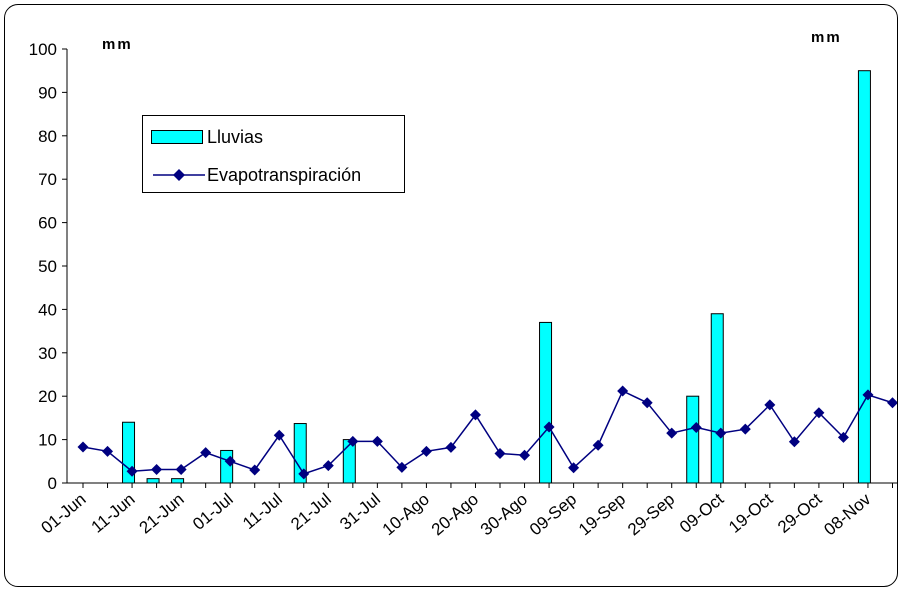 Image resolution: width=904 pixels, height=593 pixels. Describe the element at coordinates (847, 514) in the screenshot. I see `x-tick-label: 08-Nov` at that location.